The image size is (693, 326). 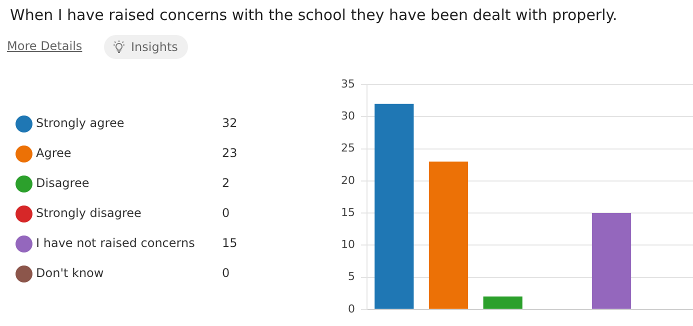 I want to click on chart-title: When I have raised concerns with the school they have been dealt with properly., so click(x=314, y=15).